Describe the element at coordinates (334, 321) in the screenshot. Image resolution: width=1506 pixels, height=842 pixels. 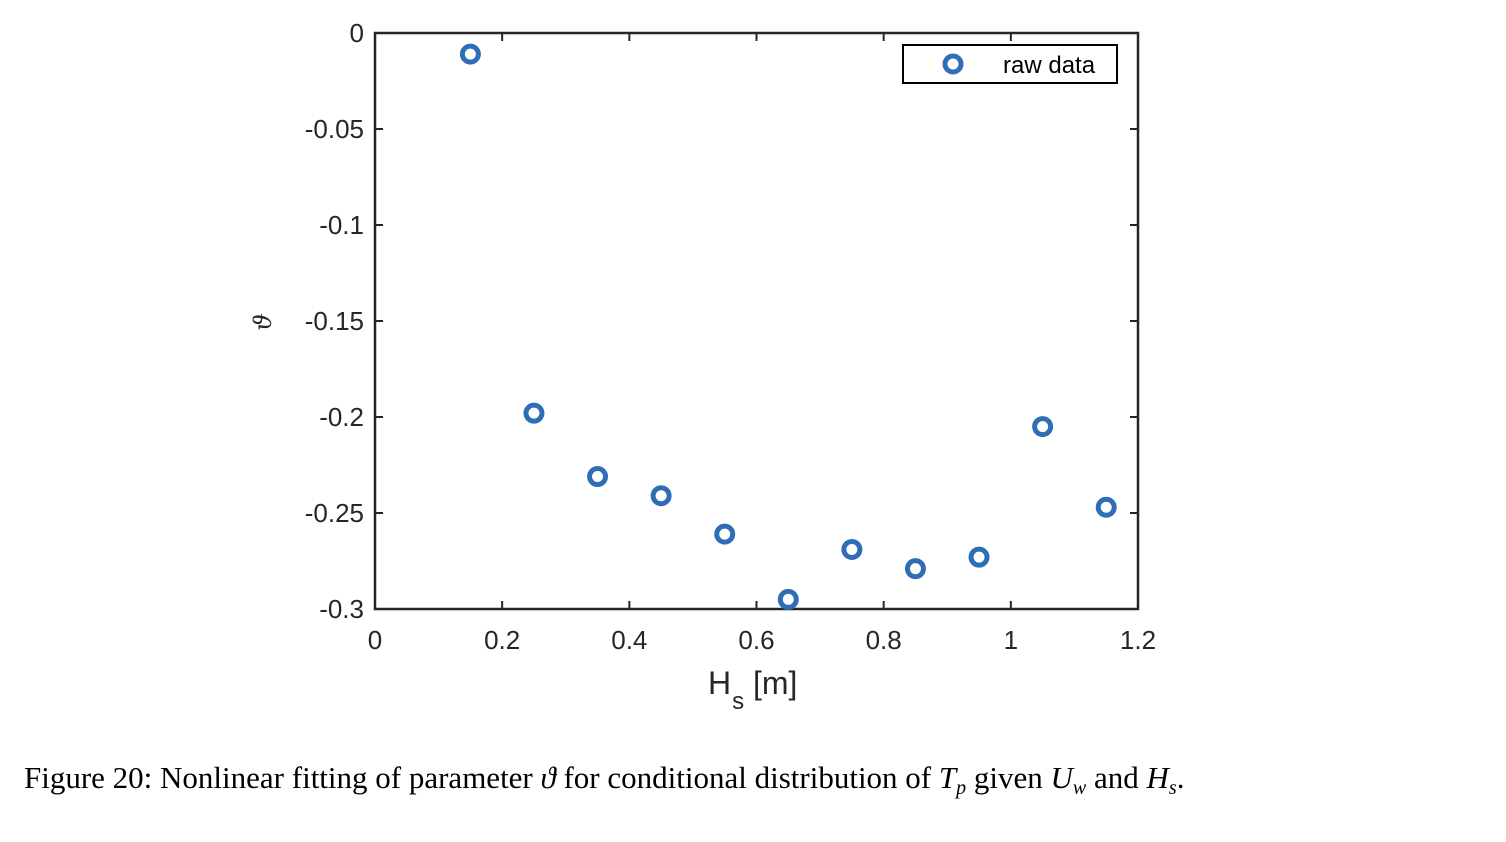
I see `y-tick-label: -0.15` at that location.